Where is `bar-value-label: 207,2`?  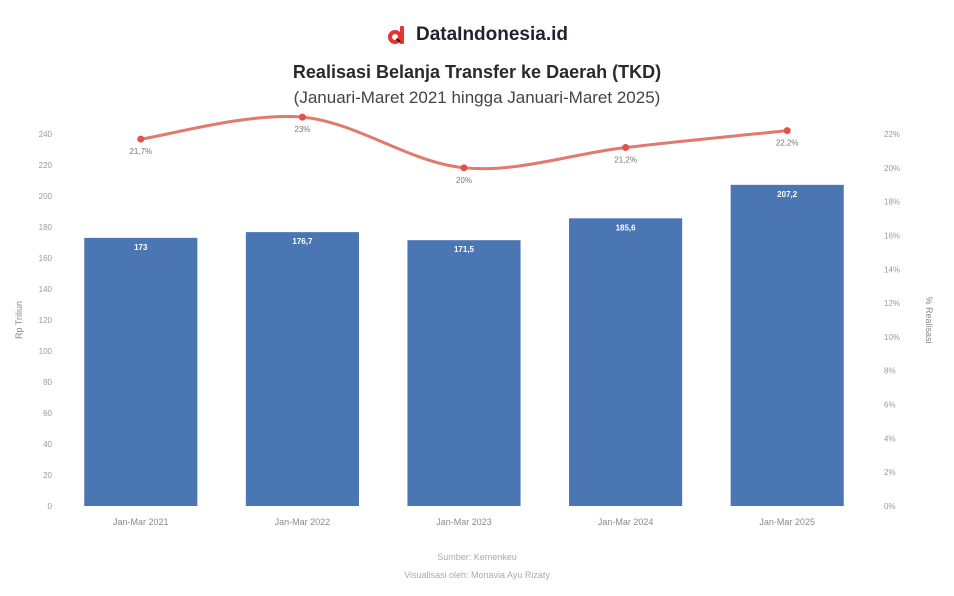
bar-value-label: 207,2 is located at coordinates (787, 194).